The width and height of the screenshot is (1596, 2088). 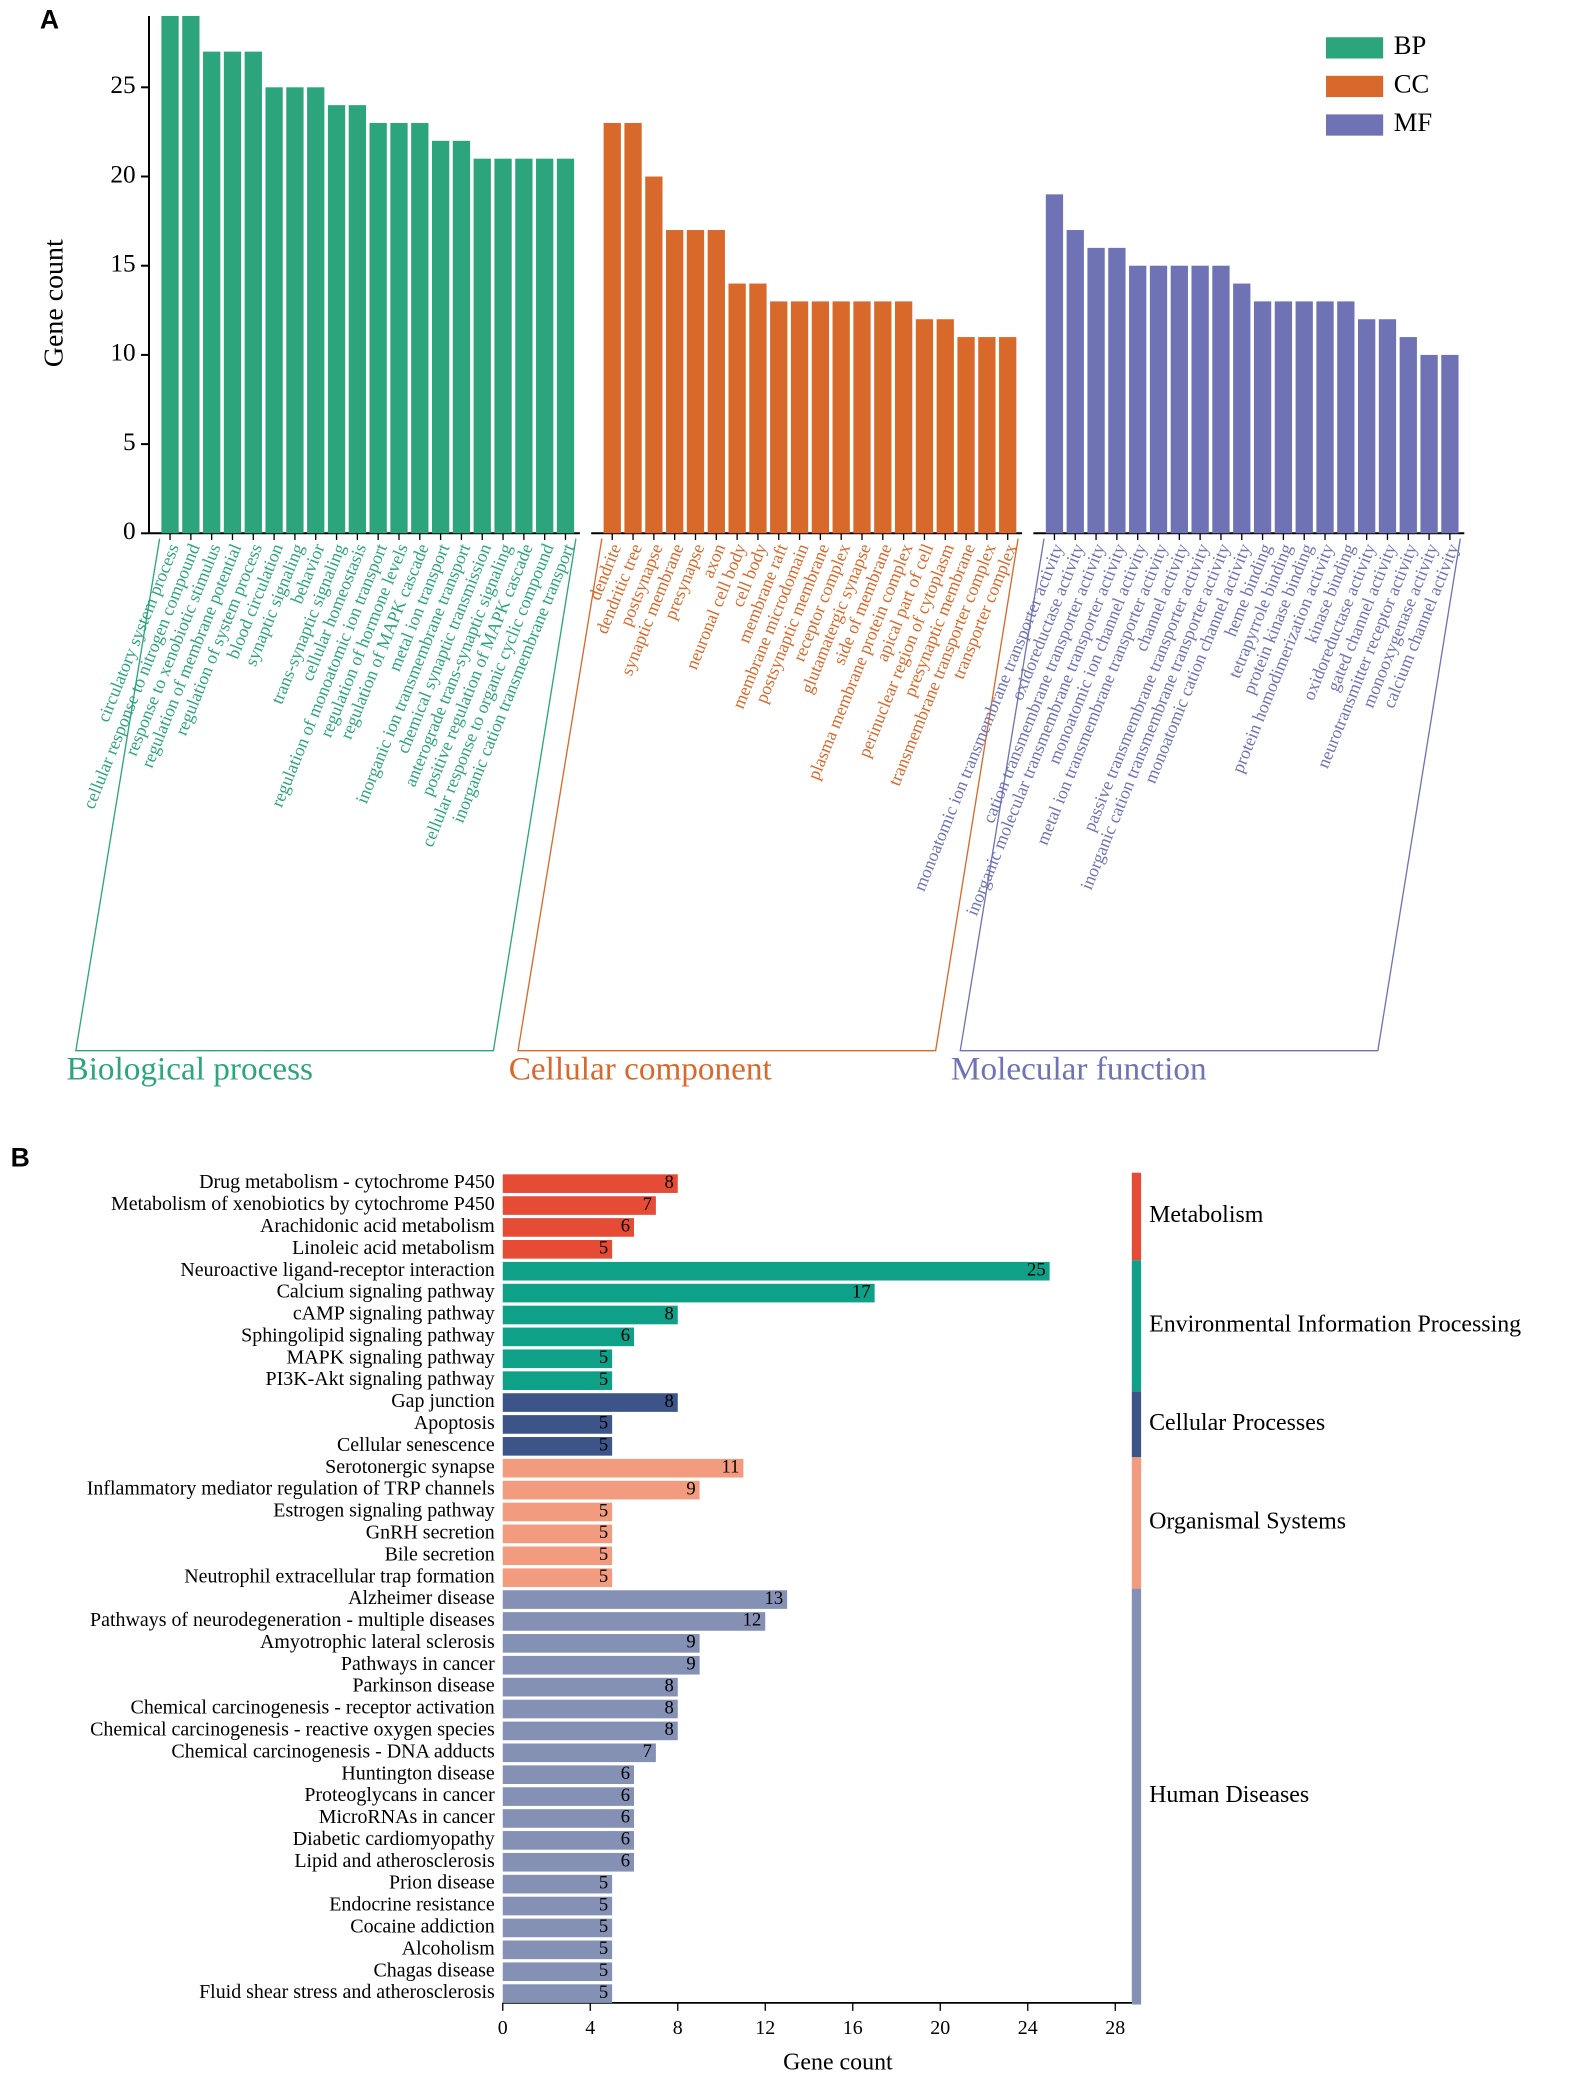 What do you see at coordinates (20, 1158) in the screenshot?
I see `panel-label: B` at bounding box center [20, 1158].